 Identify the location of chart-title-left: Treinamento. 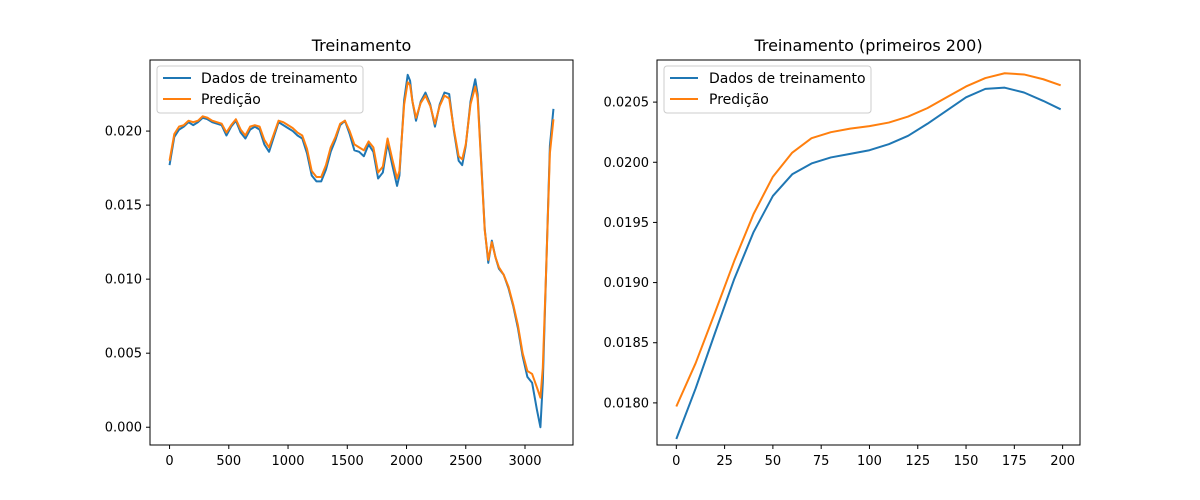
(361, 45).